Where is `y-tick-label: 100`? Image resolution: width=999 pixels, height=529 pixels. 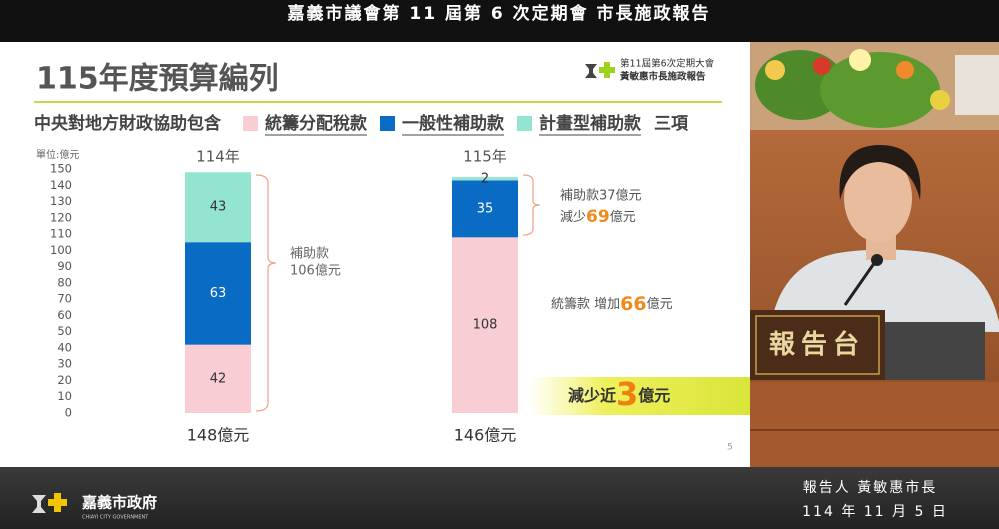 y-tick-label: 100 is located at coordinates (61, 250).